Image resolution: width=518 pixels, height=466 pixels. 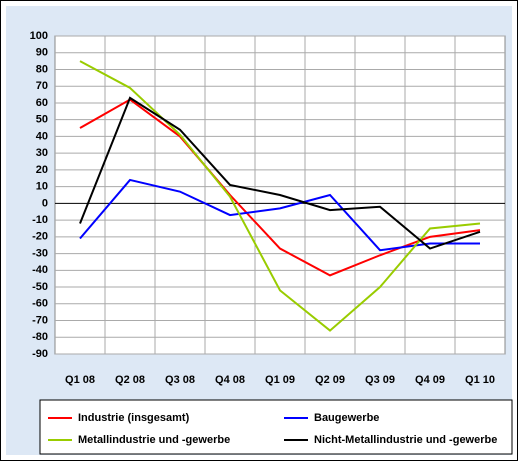 I want to click on x-tick-label: Q1 08, so click(x=80, y=380).